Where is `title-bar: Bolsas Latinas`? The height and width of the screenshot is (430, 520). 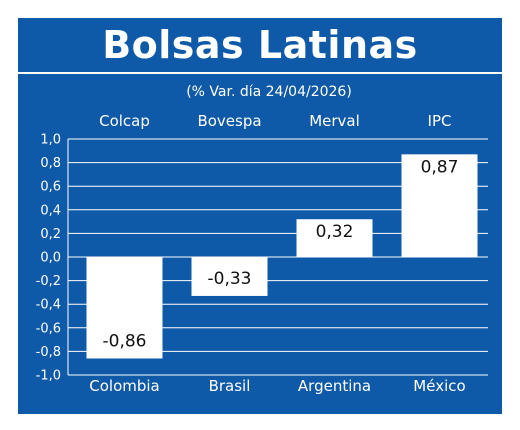
title-bar: Bolsas Latinas is located at coordinates (260, 46).